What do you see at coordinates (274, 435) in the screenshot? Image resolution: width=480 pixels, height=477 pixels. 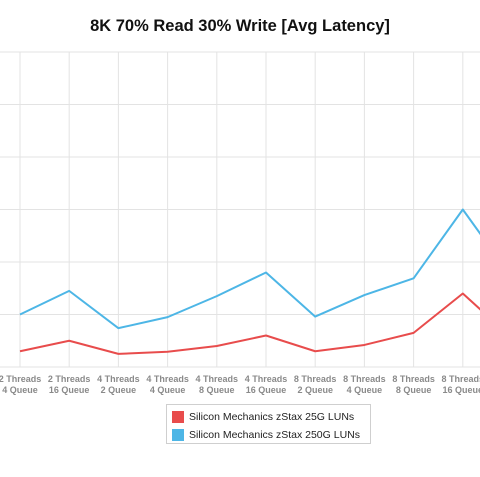 I see `legend-label-250g: Silicon Mechanics zStax 250G LUNs` at bounding box center [274, 435].